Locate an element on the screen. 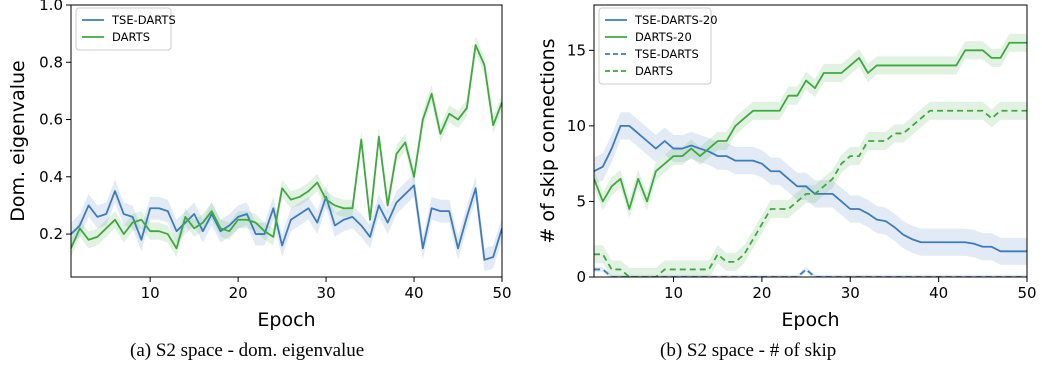 This screenshot has height=383, width=1042. y-tick-label: 0 is located at coordinates (581, 277).